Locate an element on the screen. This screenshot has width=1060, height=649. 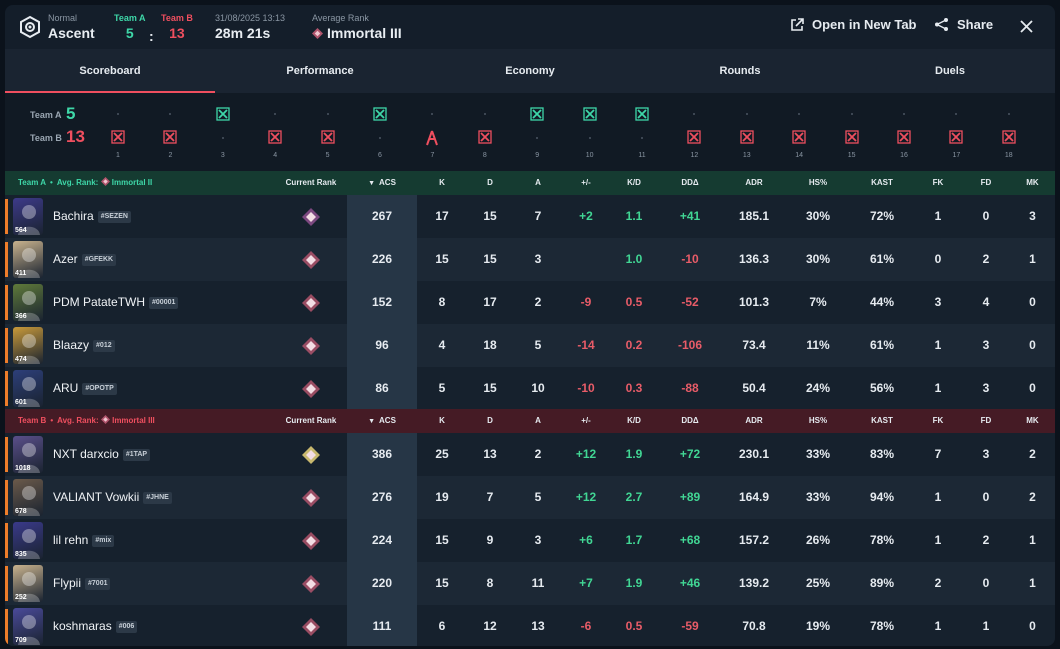
player-tag: #GFEKK is located at coordinates (99, 260).